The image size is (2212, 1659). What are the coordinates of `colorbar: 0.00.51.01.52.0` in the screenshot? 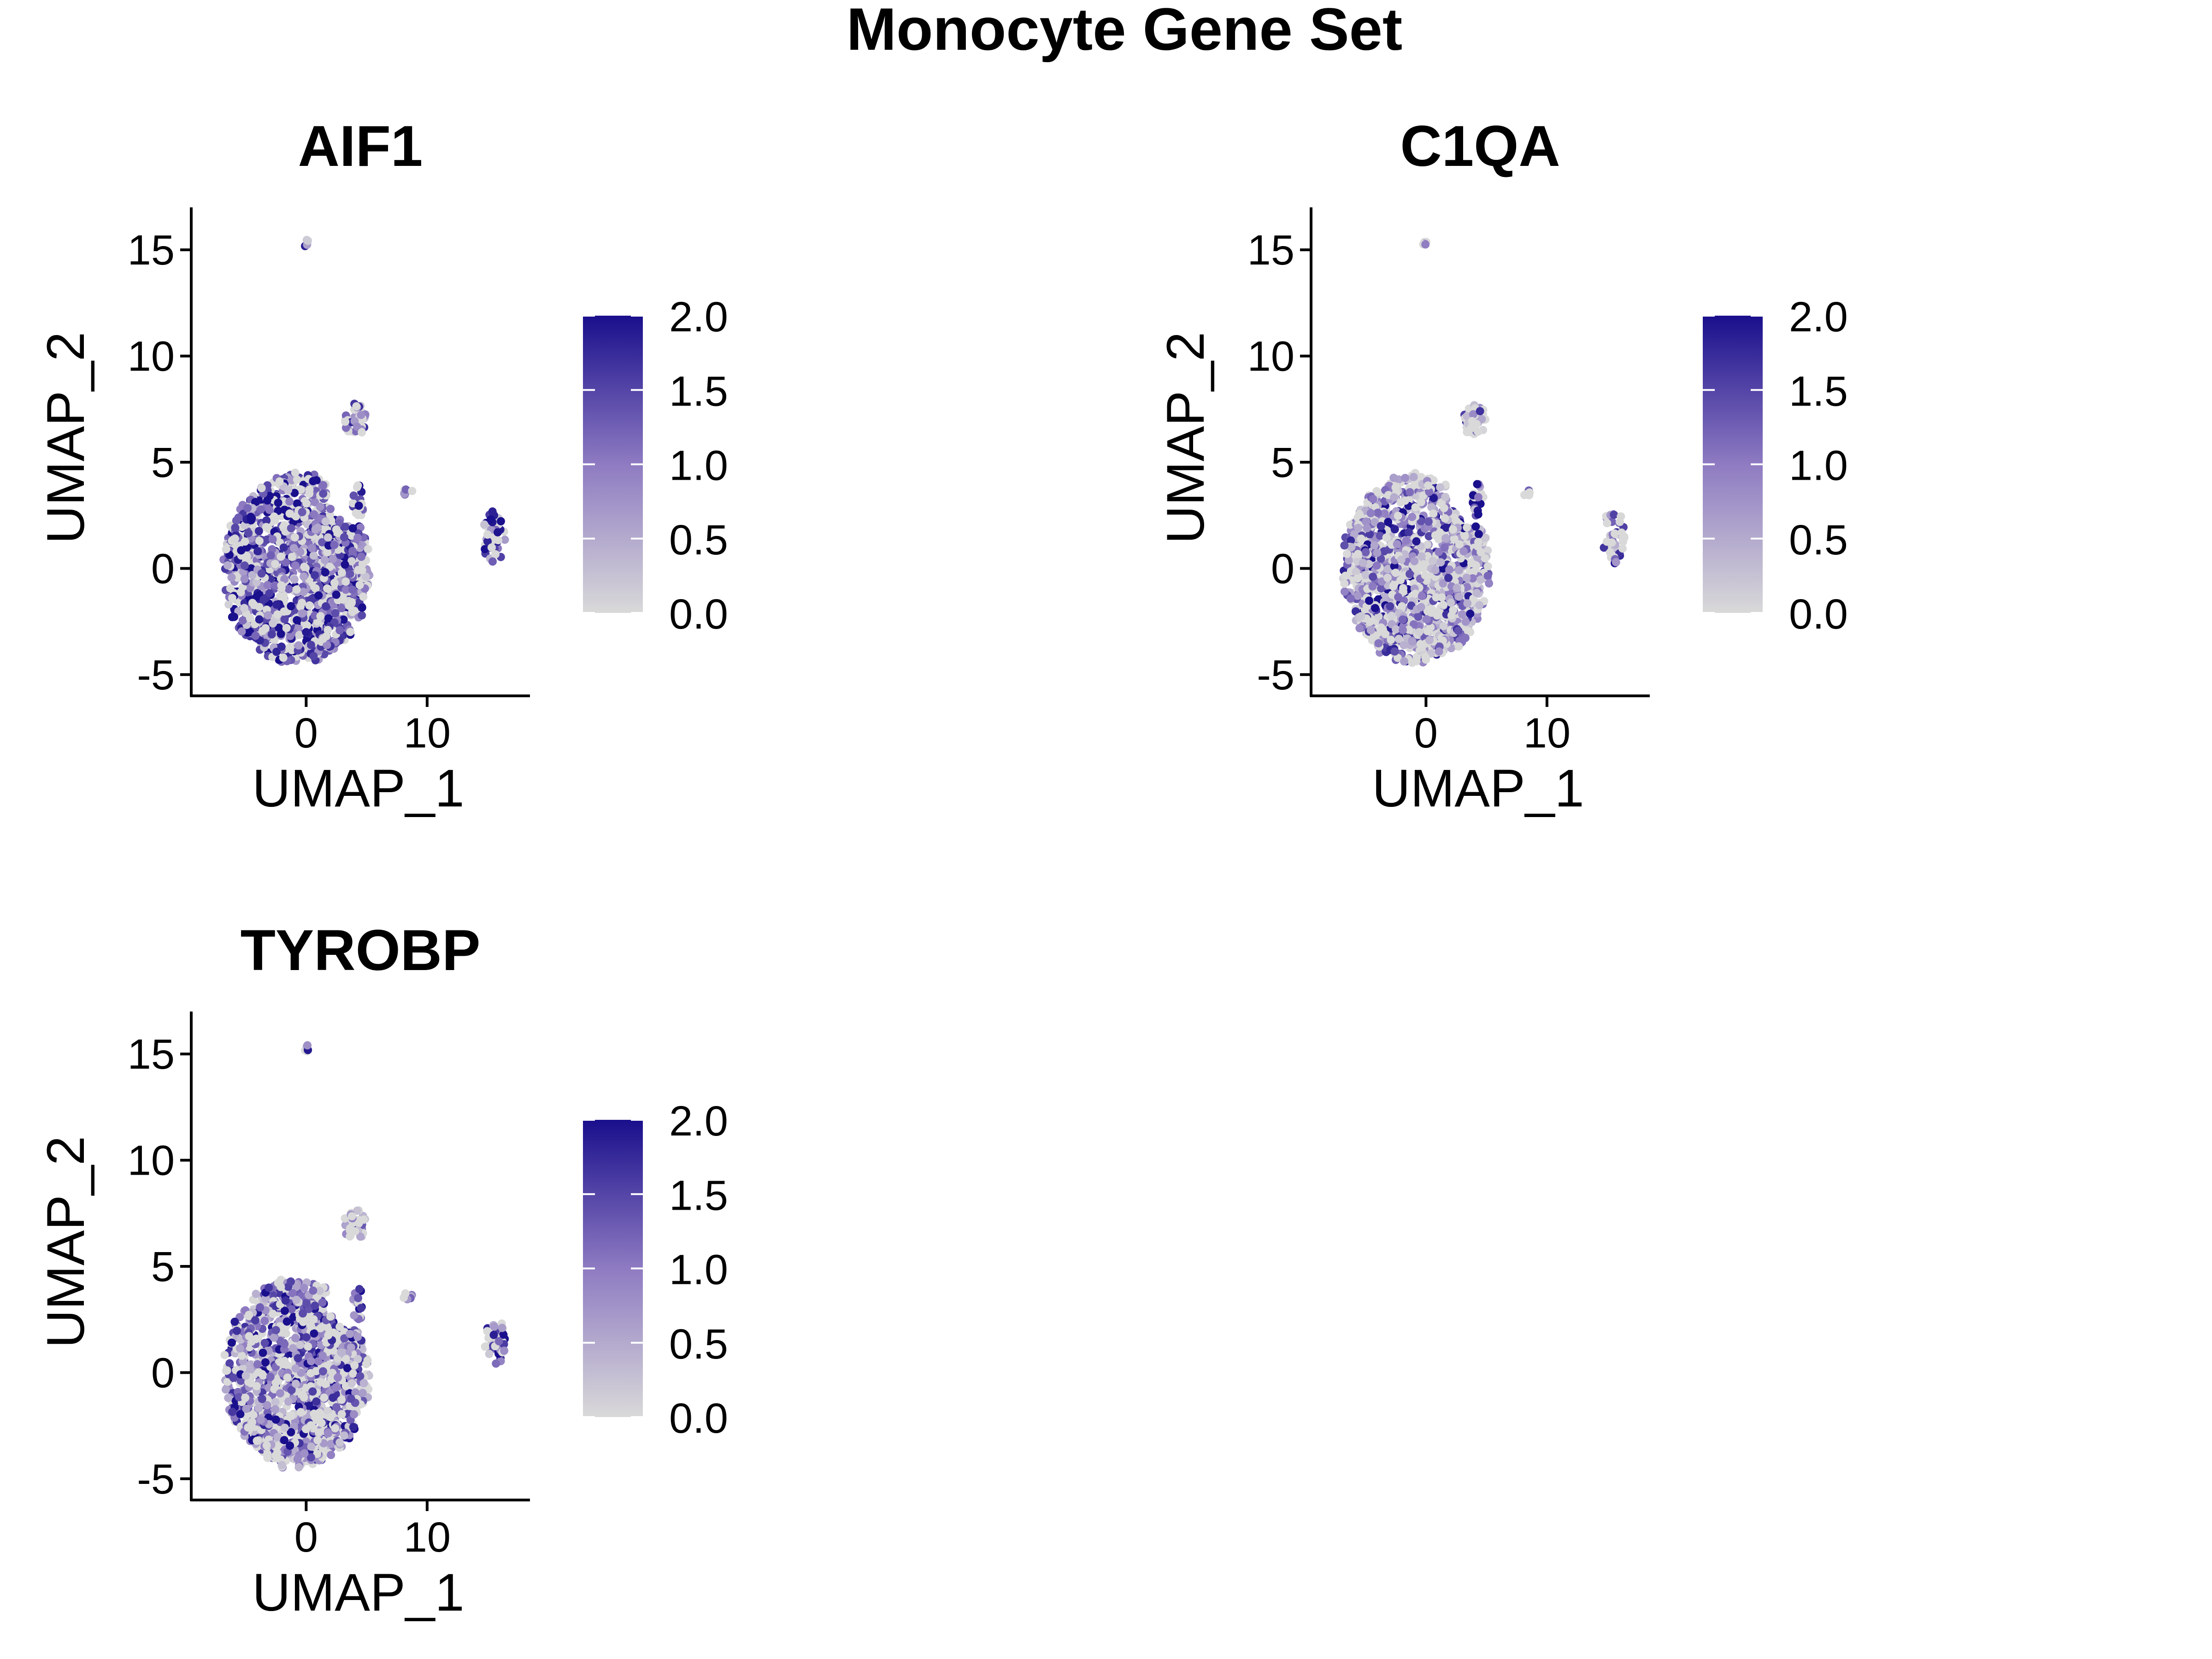 It's located at (1775, 466).